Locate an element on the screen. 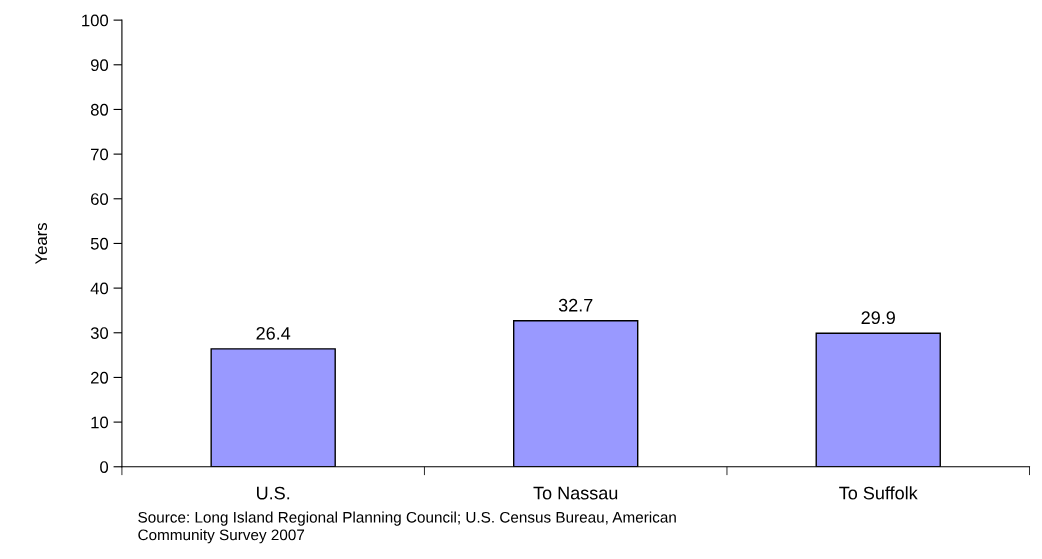 Image resolution: width=1042 pixels, height=559 pixels. x-tick-label: To Suffolk is located at coordinates (878, 493).